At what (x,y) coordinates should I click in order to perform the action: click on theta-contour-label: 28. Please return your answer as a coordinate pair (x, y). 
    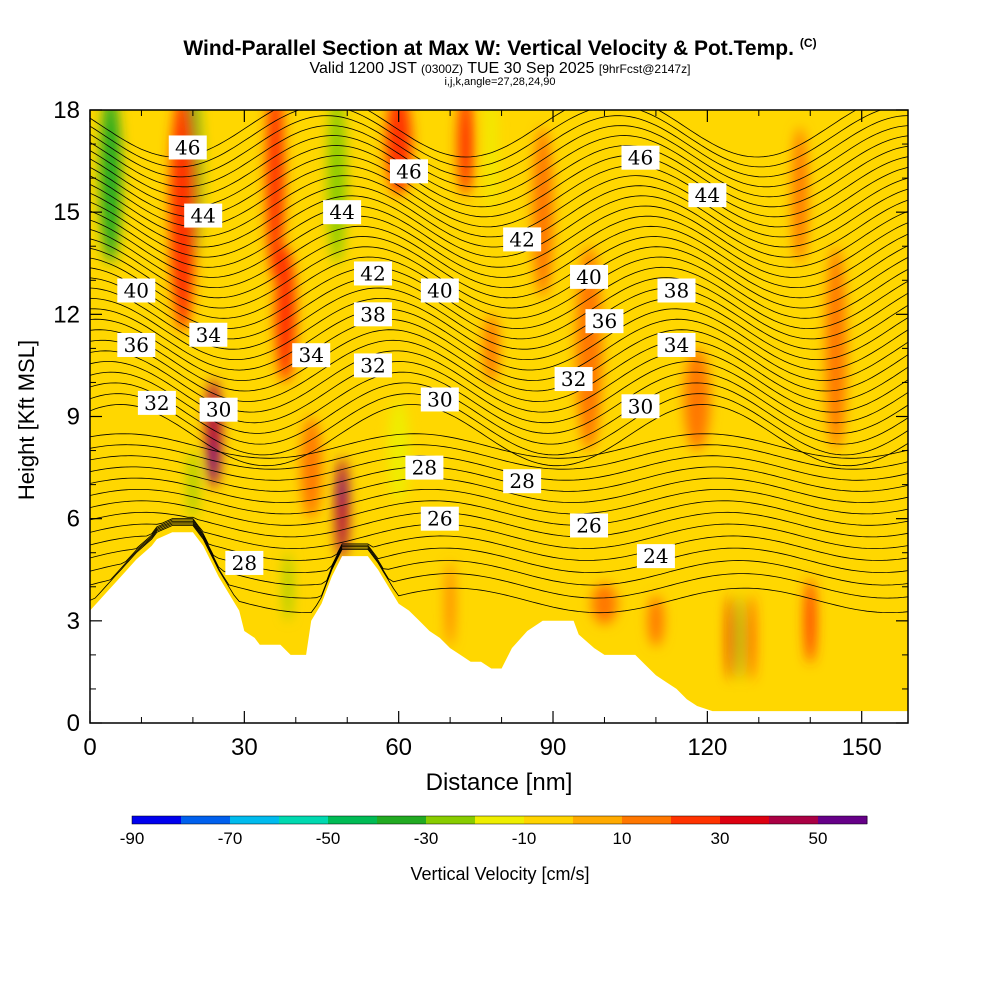
    Looking at the image, I should click on (424, 467).